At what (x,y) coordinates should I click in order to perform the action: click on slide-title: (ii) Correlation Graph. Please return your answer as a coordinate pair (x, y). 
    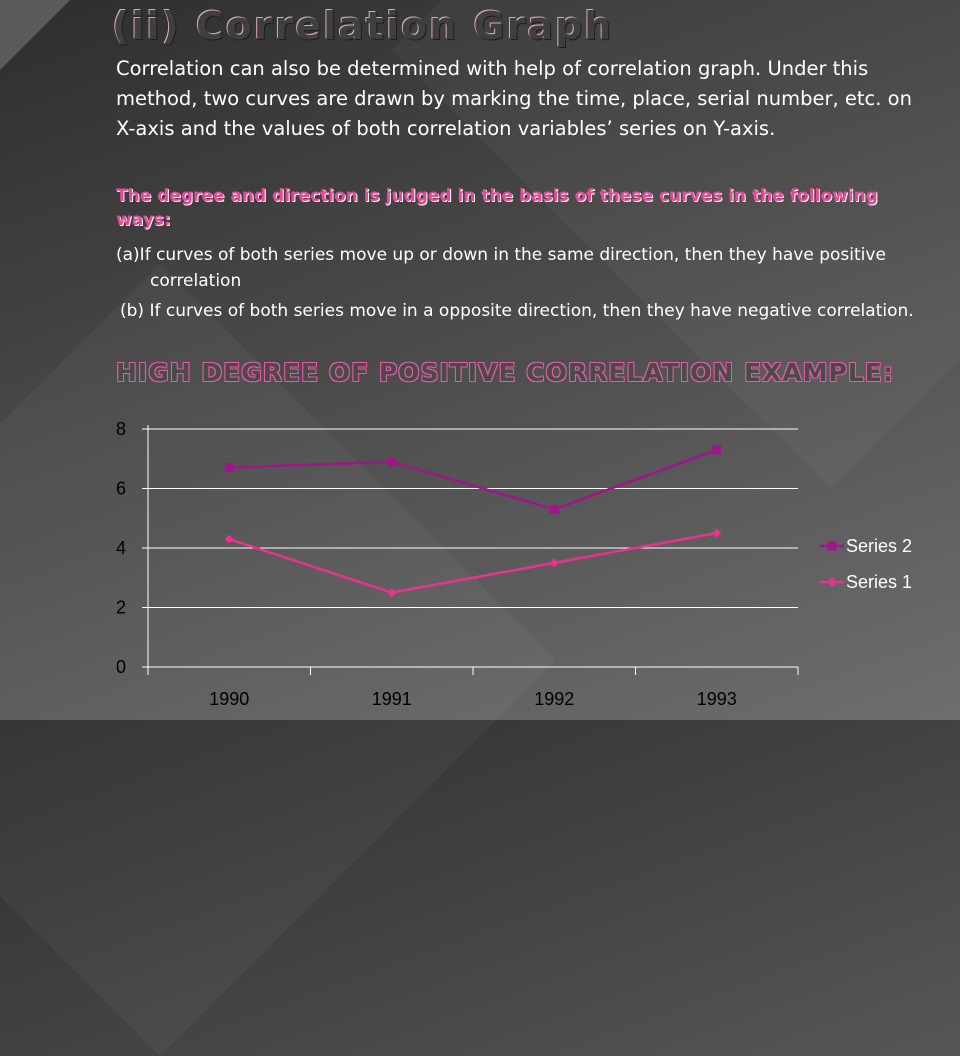
    Looking at the image, I should click on (363, 26).